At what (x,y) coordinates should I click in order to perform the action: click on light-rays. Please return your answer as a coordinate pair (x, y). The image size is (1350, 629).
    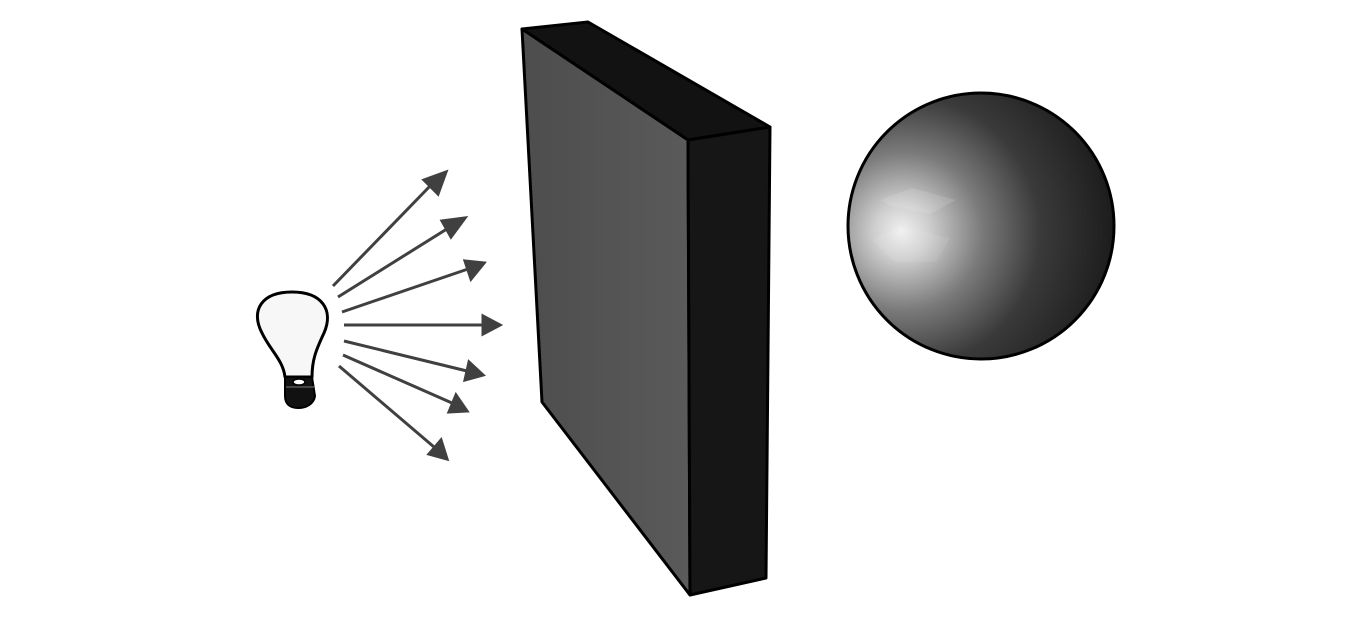
    Looking at the image, I should click on (417, 315).